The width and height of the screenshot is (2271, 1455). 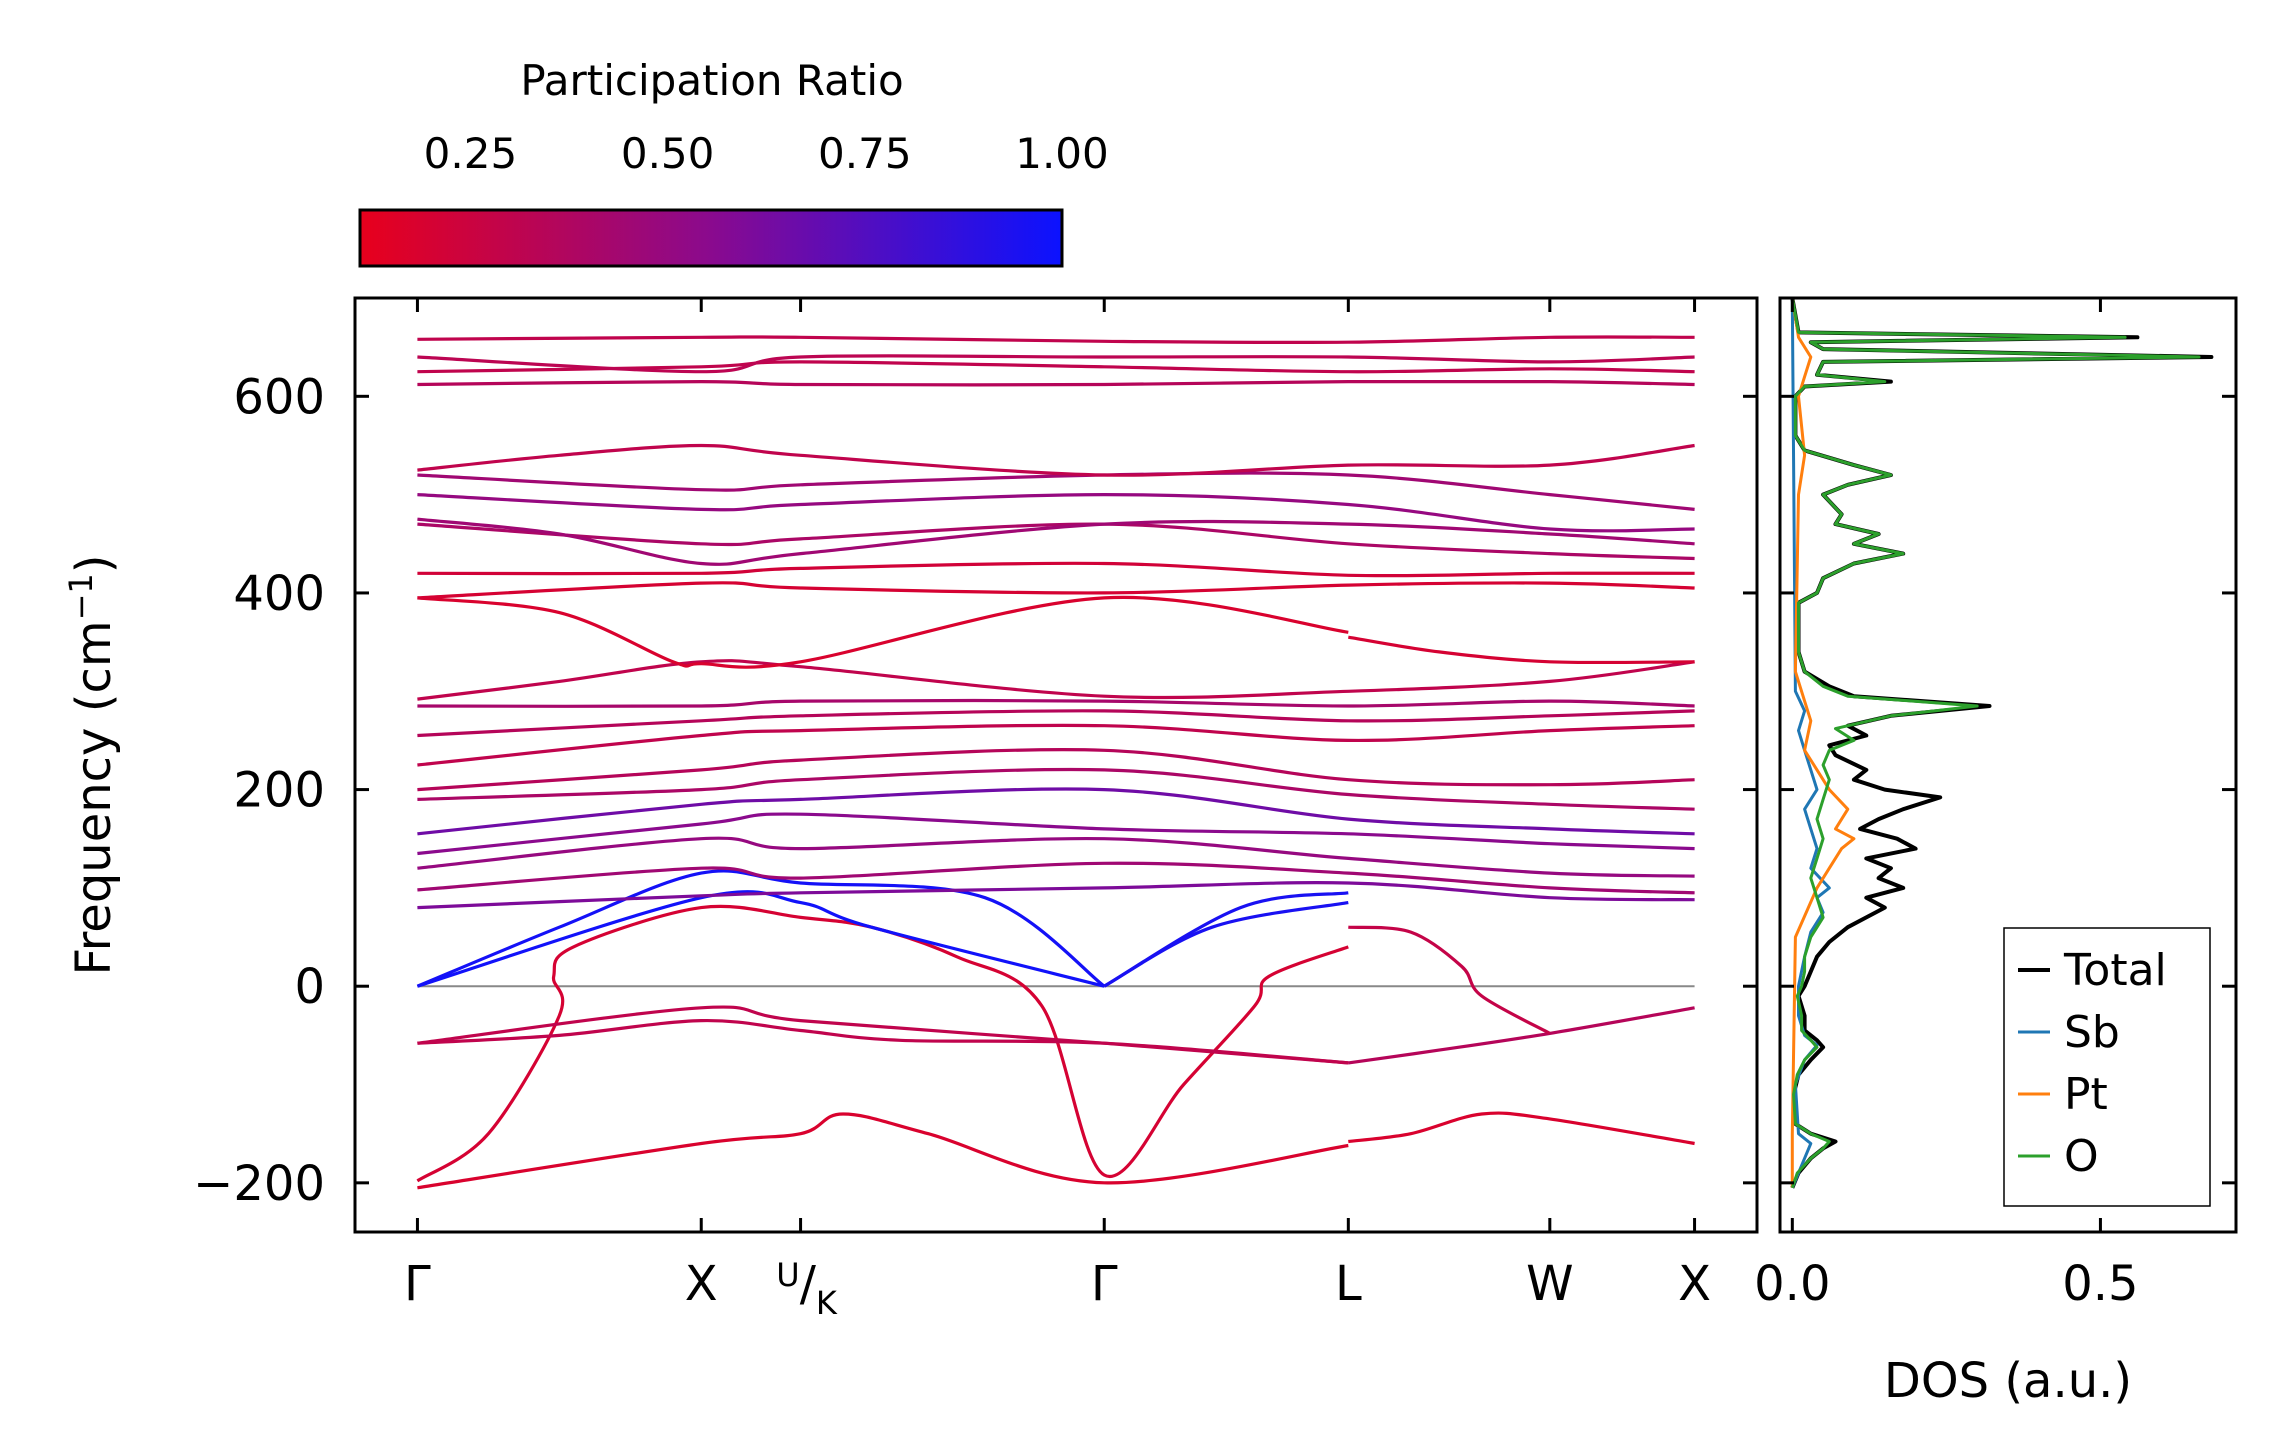 I want to click on dos-lines, so click(x=2002, y=743).